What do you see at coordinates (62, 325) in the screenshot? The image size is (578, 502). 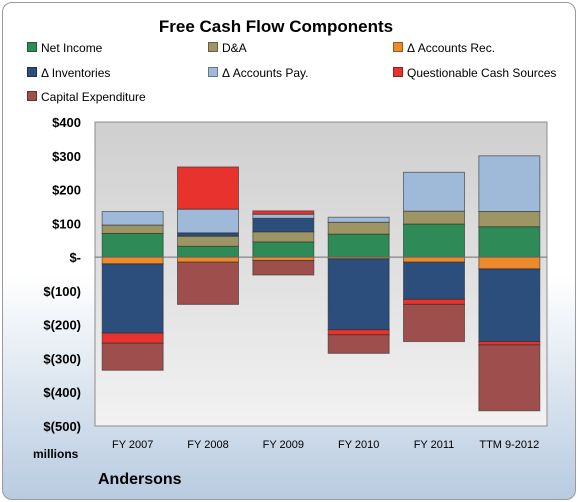 I see `y-tick-label: $(200)` at bounding box center [62, 325].